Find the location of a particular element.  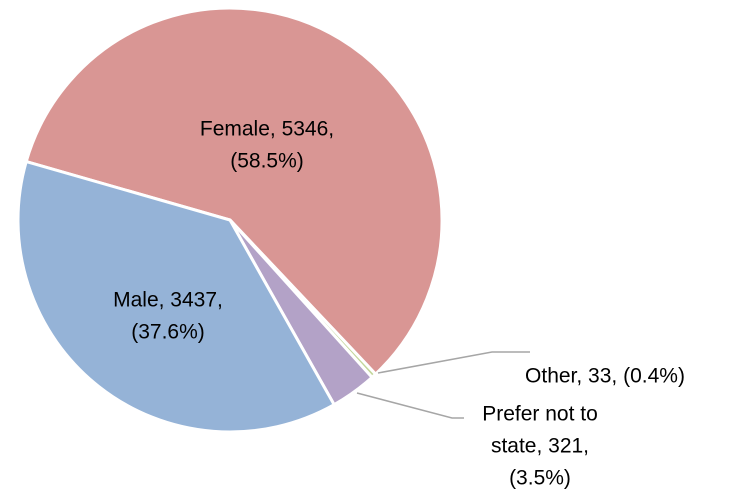

data-label: (58.5%) is located at coordinates (267, 161).